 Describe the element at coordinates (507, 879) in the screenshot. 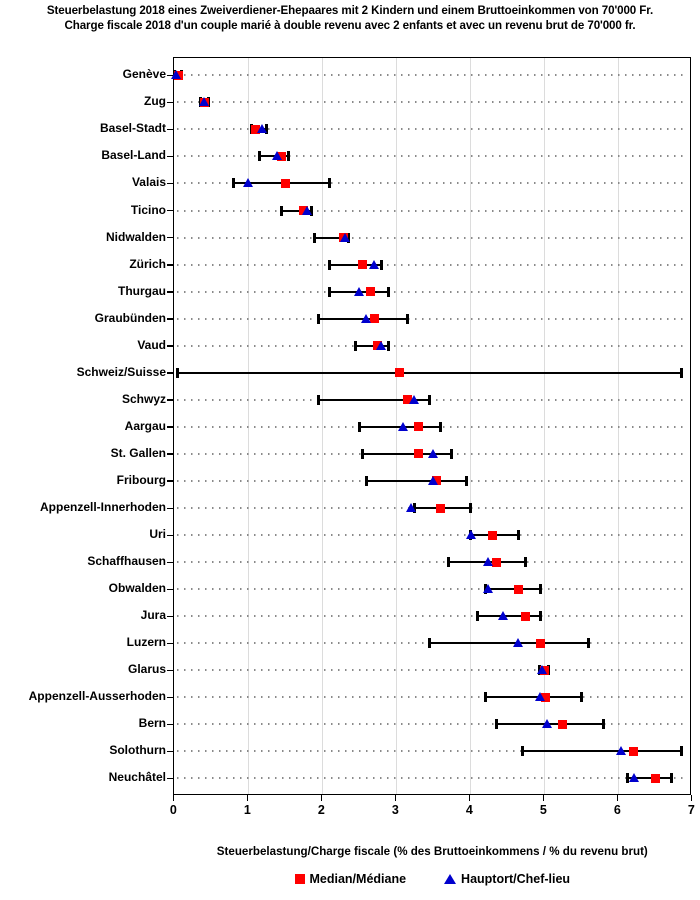

I see `legend-item-hauptort: Hauptort/Chef-lieu` at that location.